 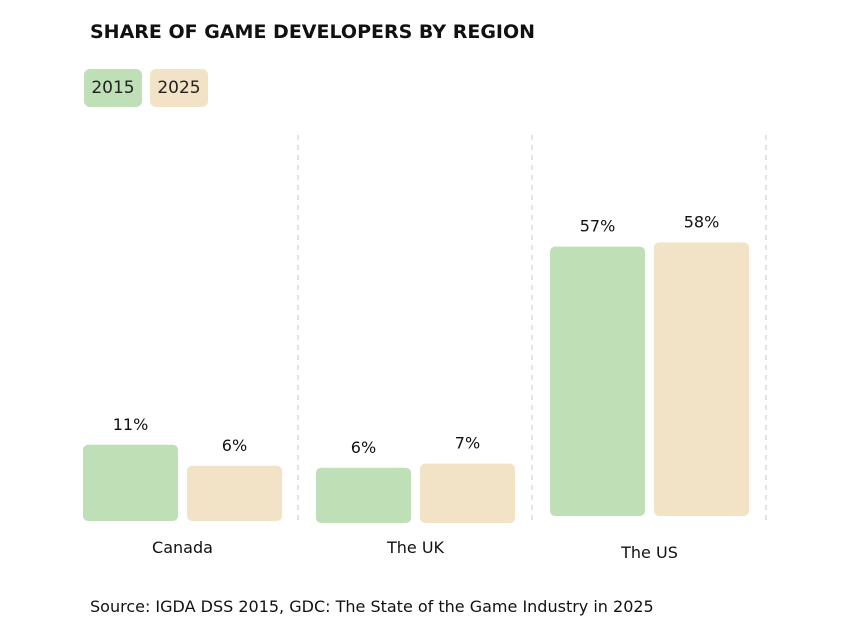 What do you see at coordinates (597, 381) in the screenshot?
I see `bar-2015-the-us` at bounding box center [597, 381].